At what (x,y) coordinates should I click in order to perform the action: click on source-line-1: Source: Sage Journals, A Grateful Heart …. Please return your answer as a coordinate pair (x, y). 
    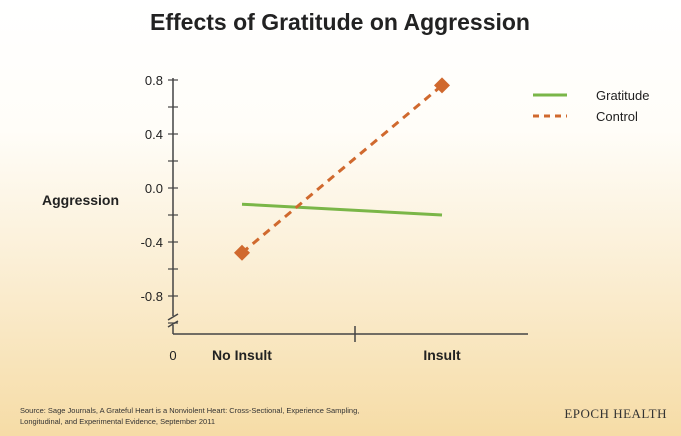
    Looking at the image, I should click on (190, 410).